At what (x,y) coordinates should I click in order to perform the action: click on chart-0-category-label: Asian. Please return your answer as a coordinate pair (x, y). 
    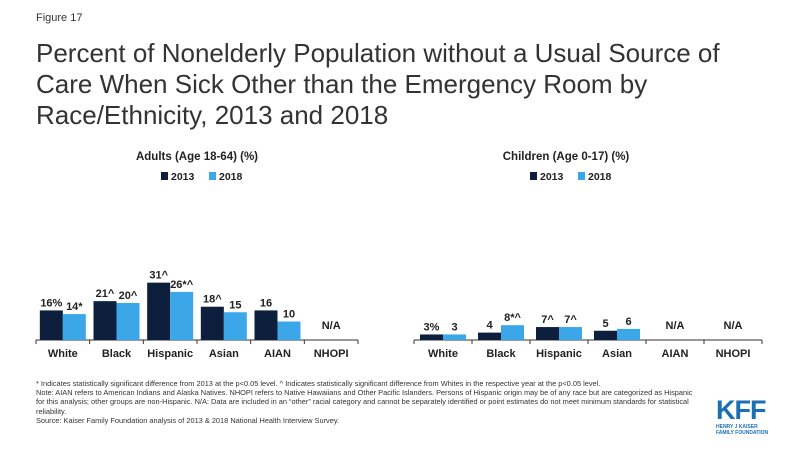
    Looking at the image, I should click on (224, 354).